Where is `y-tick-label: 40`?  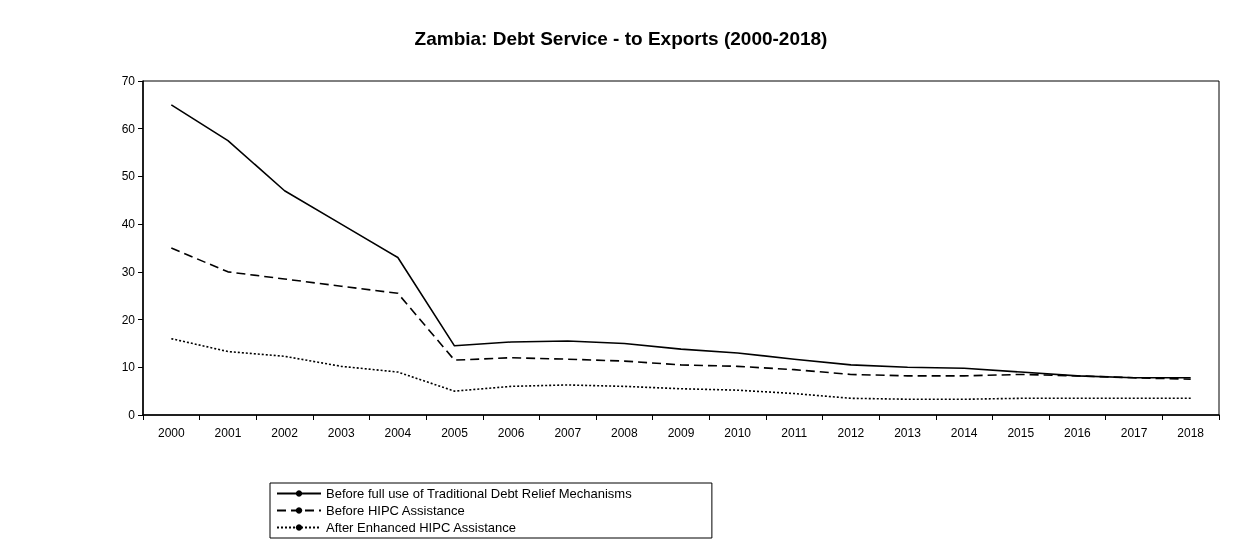
y-tick-label: 40 is located at coordinates (128, 224).